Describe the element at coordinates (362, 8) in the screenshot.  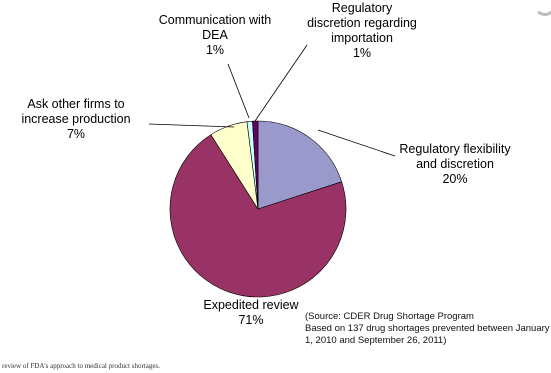
I see `slice-label-line: Regulatory` at that location.